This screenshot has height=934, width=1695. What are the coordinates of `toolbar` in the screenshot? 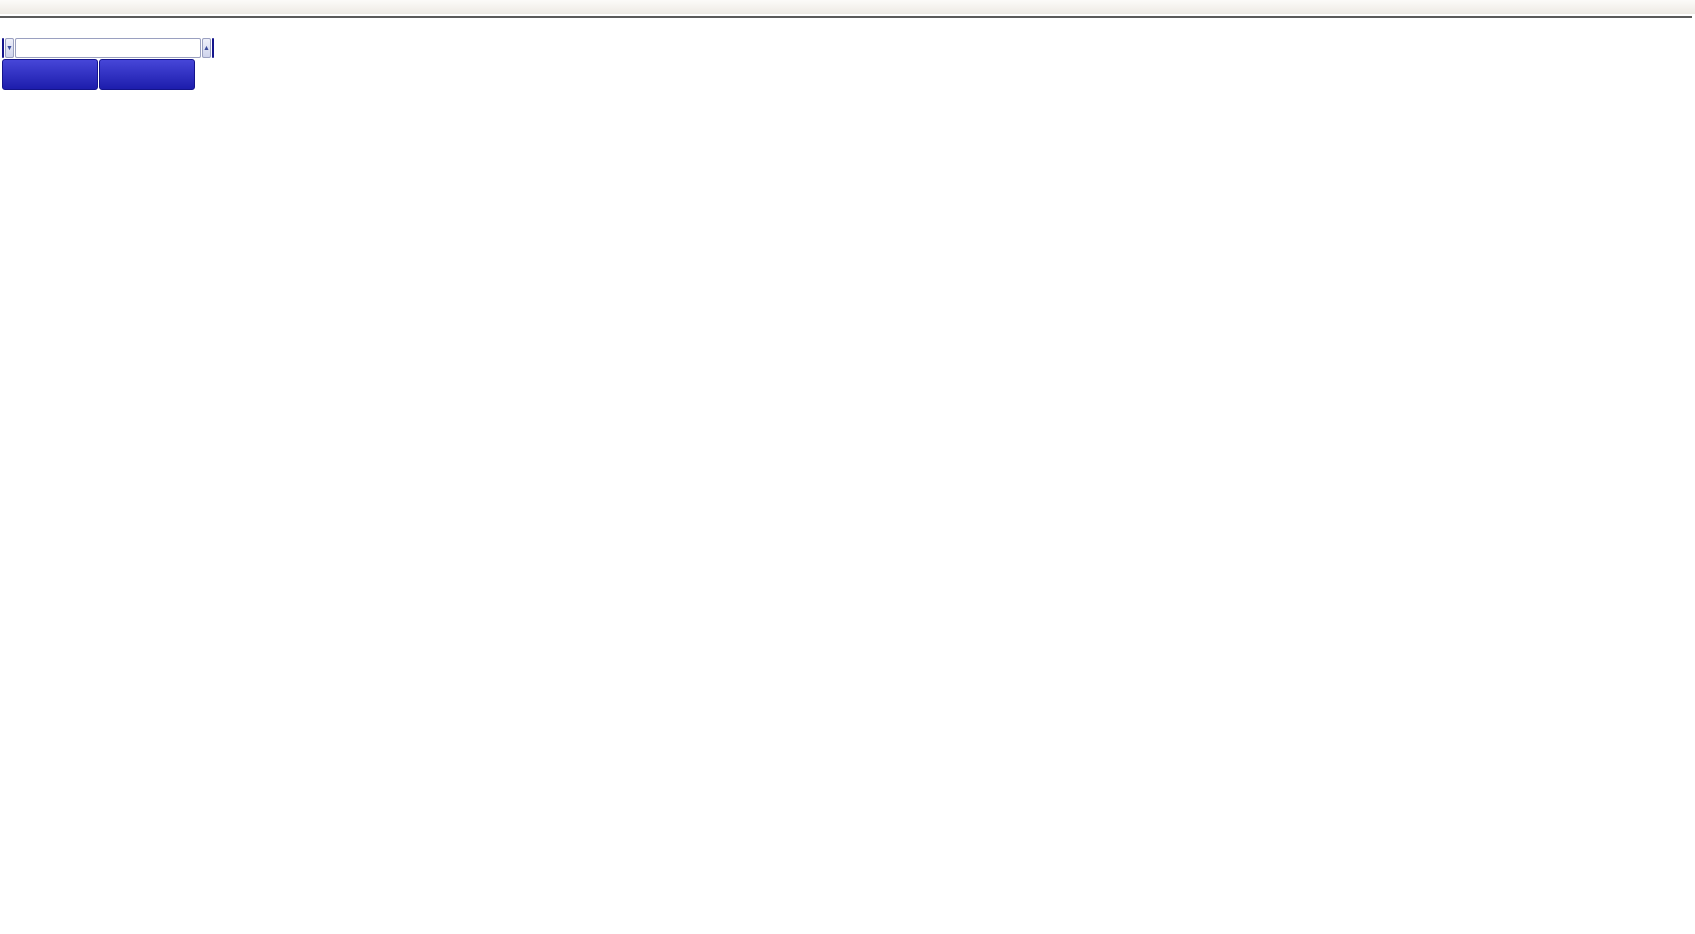 It's located at (847, 7).